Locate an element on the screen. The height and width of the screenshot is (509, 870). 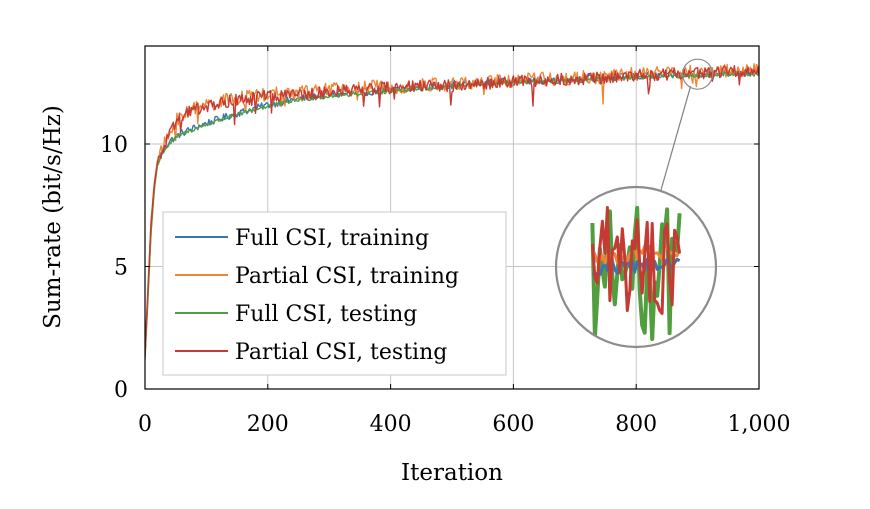
x-tick-label: 800 is located at coordinates (636, 424).